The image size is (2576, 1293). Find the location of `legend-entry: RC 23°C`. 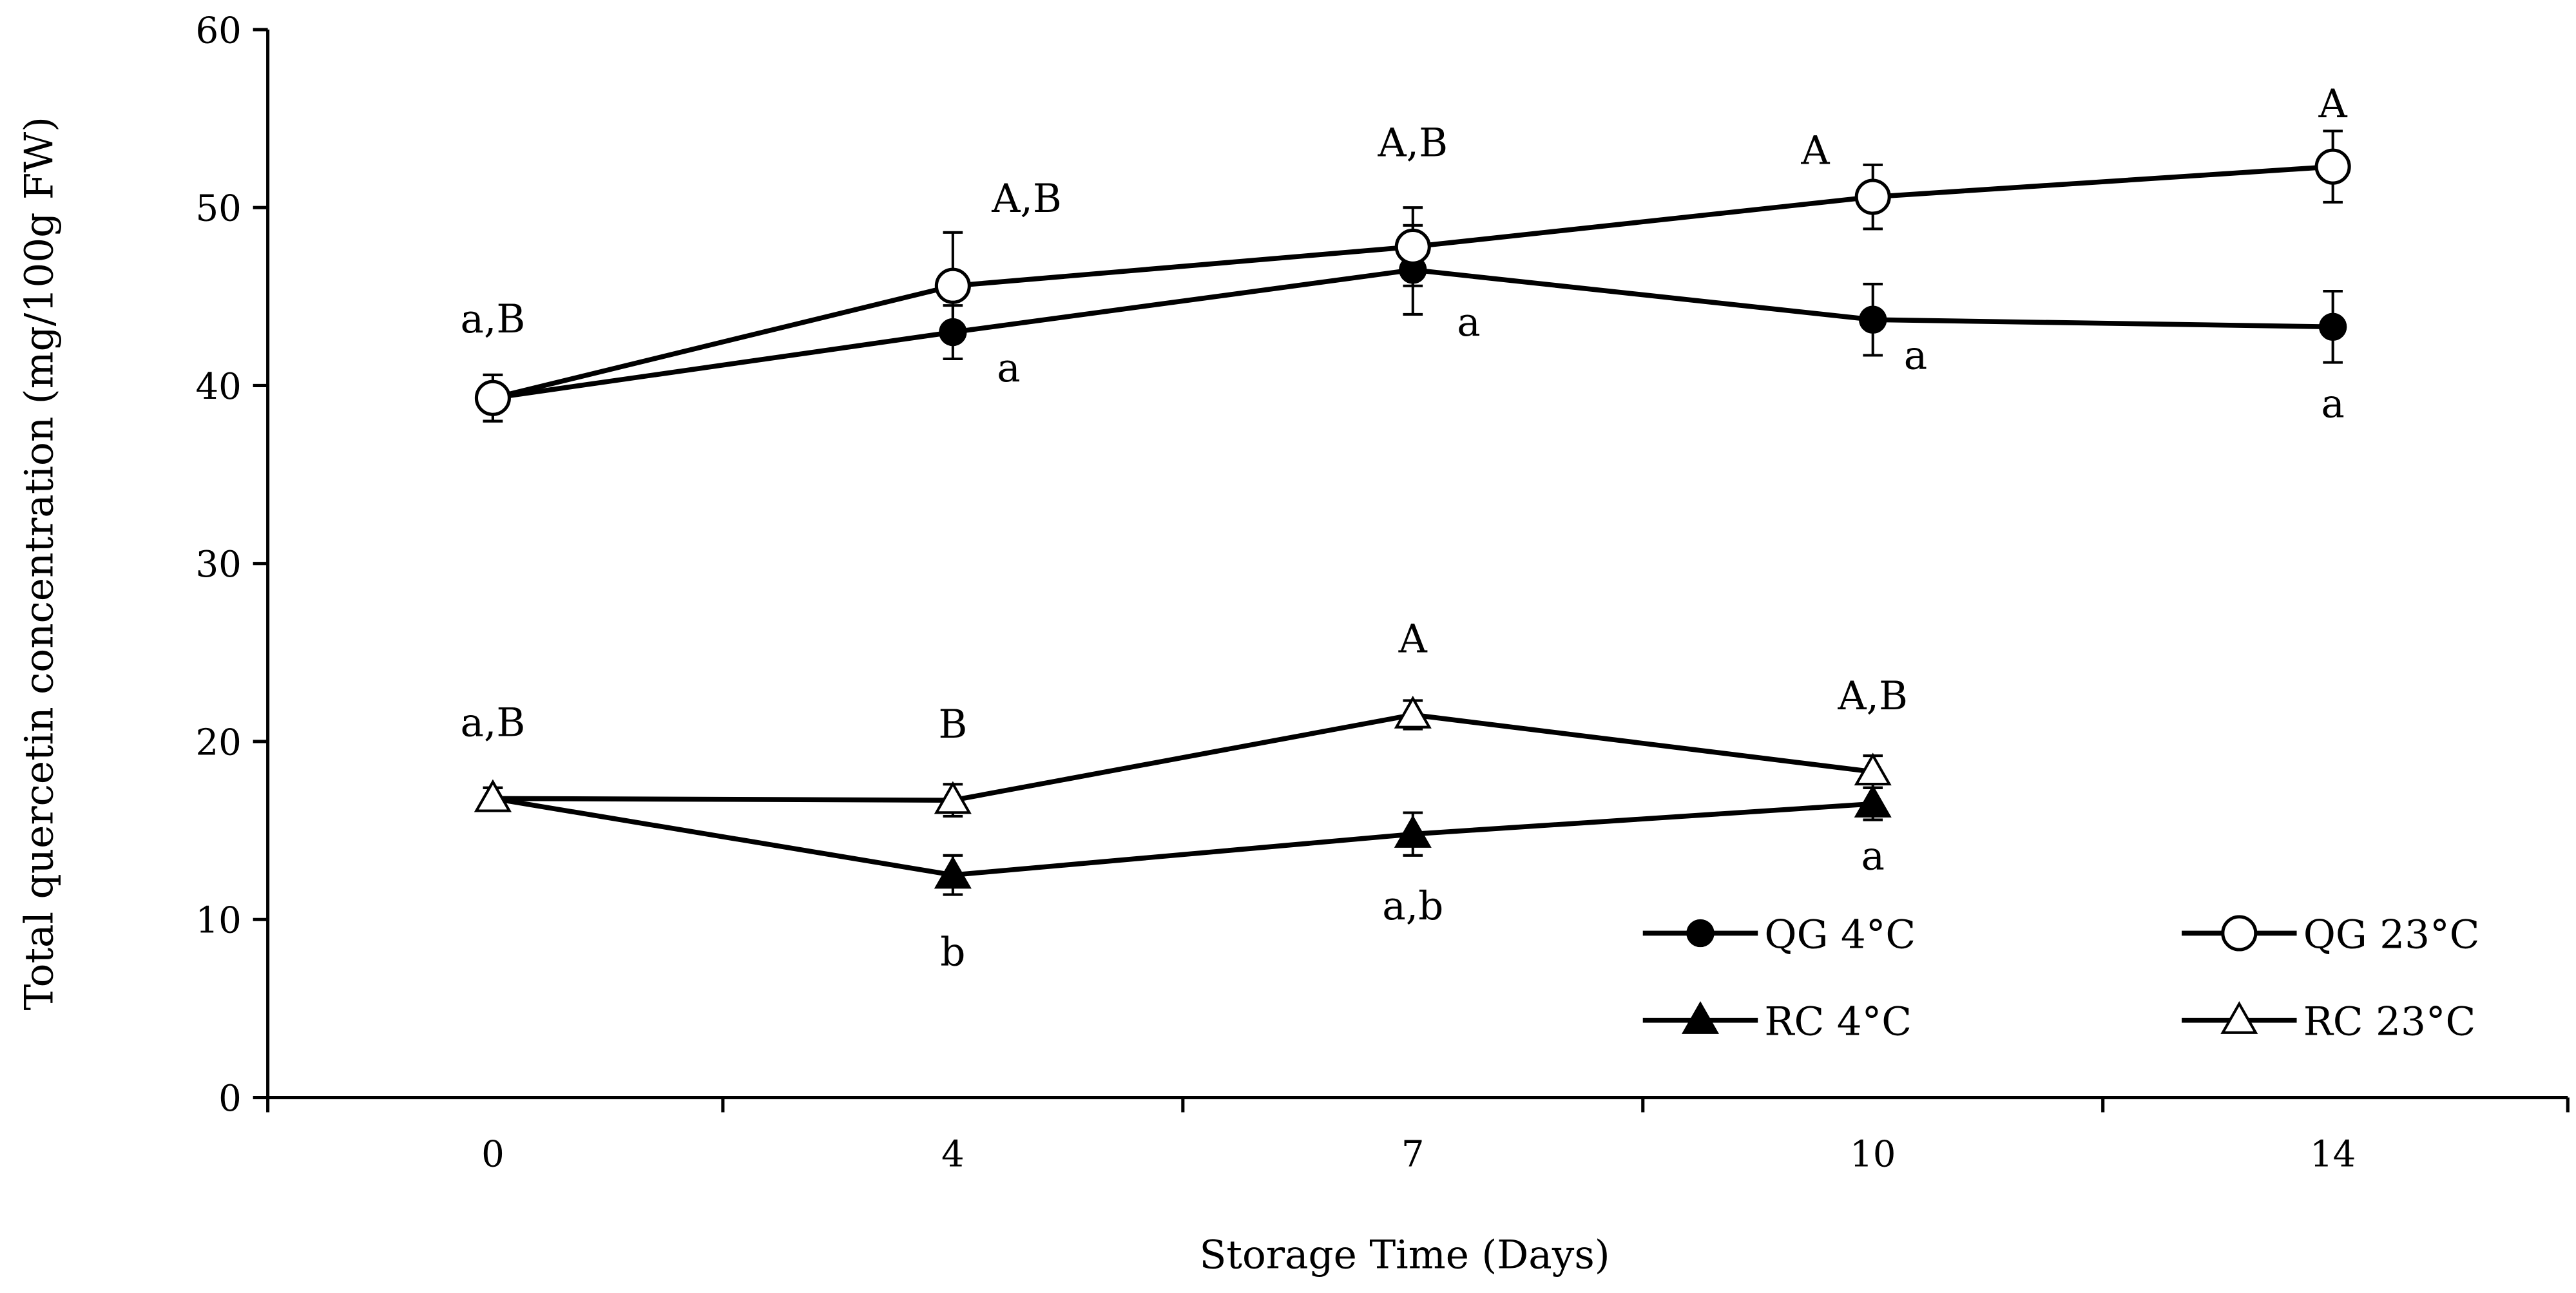

legend-entry: RC 23°C is located at coordinates (2328, 1022).